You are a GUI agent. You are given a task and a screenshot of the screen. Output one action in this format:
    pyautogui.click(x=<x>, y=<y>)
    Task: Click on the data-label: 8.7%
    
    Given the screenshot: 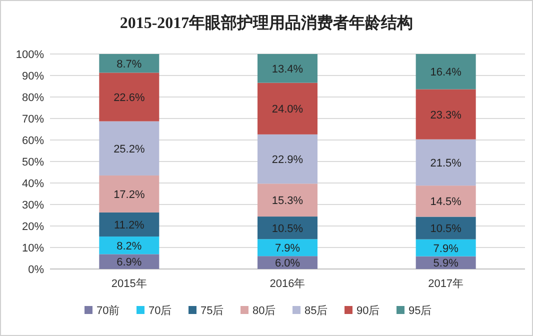 What is the action you would take?
    pyautogui.click(x=129, y=64)
    